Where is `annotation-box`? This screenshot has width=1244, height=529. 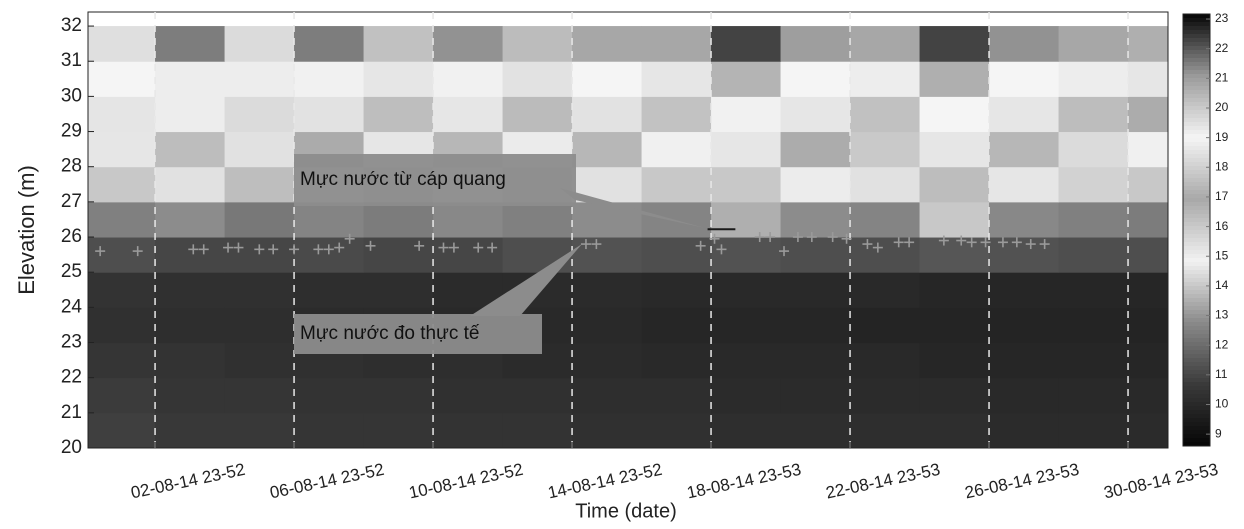 annotation-box is located at coordinates (418, 334).